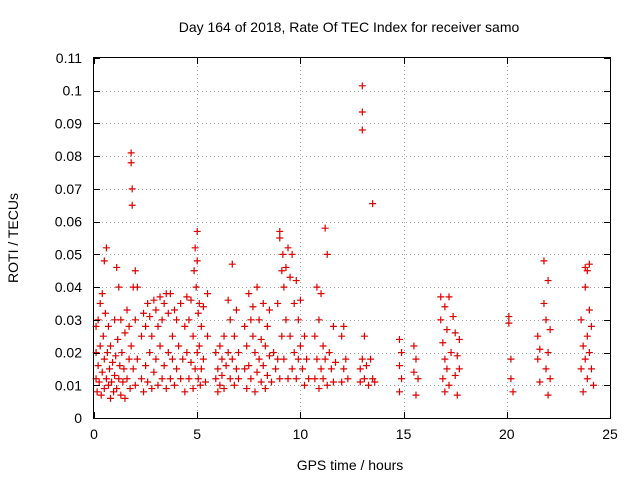 The image size is (640, 480). What do you see at coordinates (68, 353) in the screenshot?
I see `y-tick-label: 0.02` at bounding box center [68, 353].